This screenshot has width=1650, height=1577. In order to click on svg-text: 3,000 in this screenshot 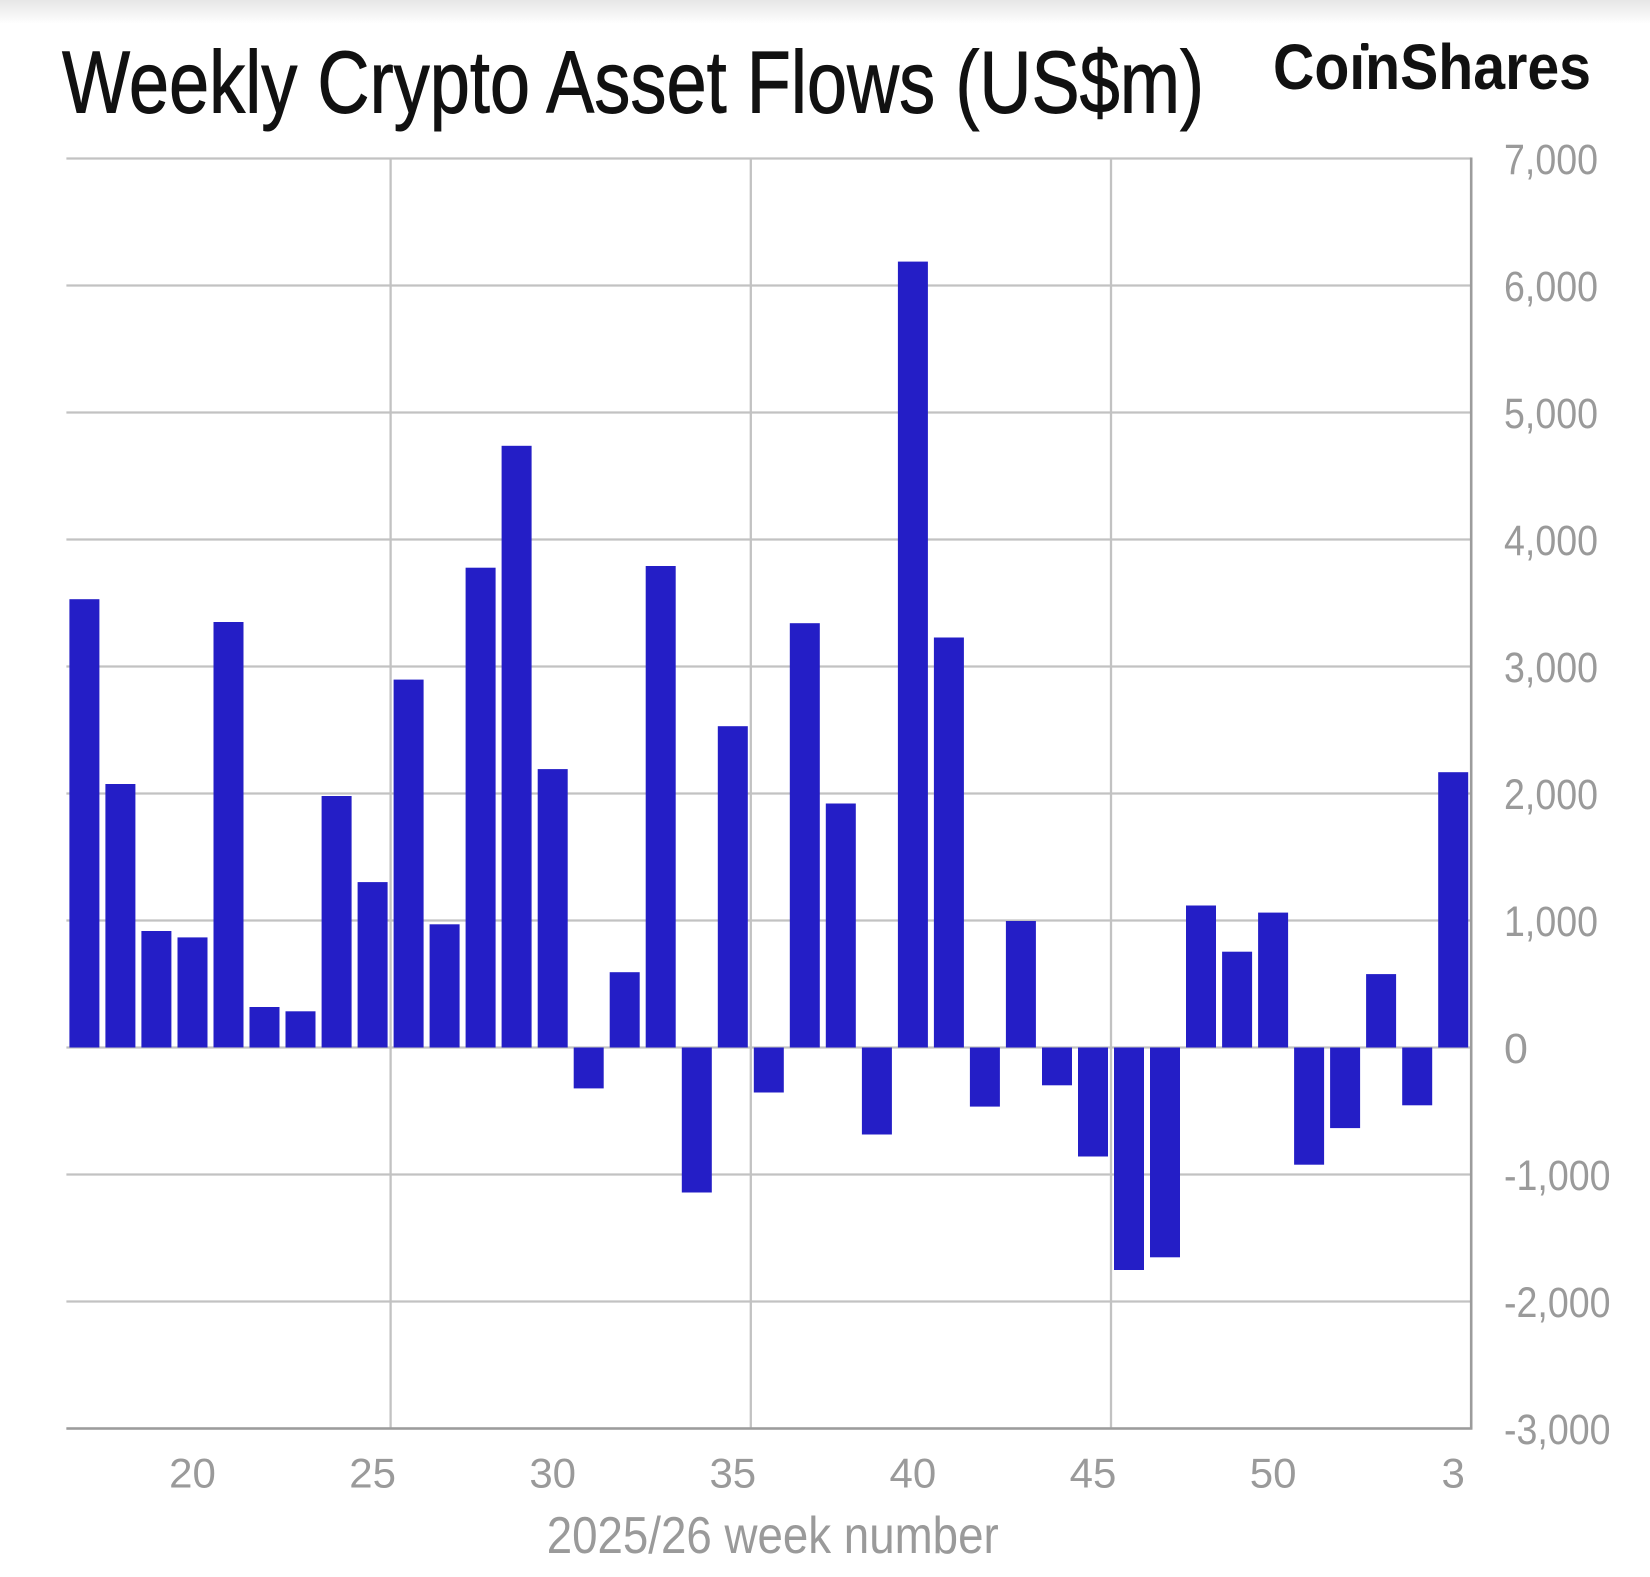, I will do `click(1551, 668)`.